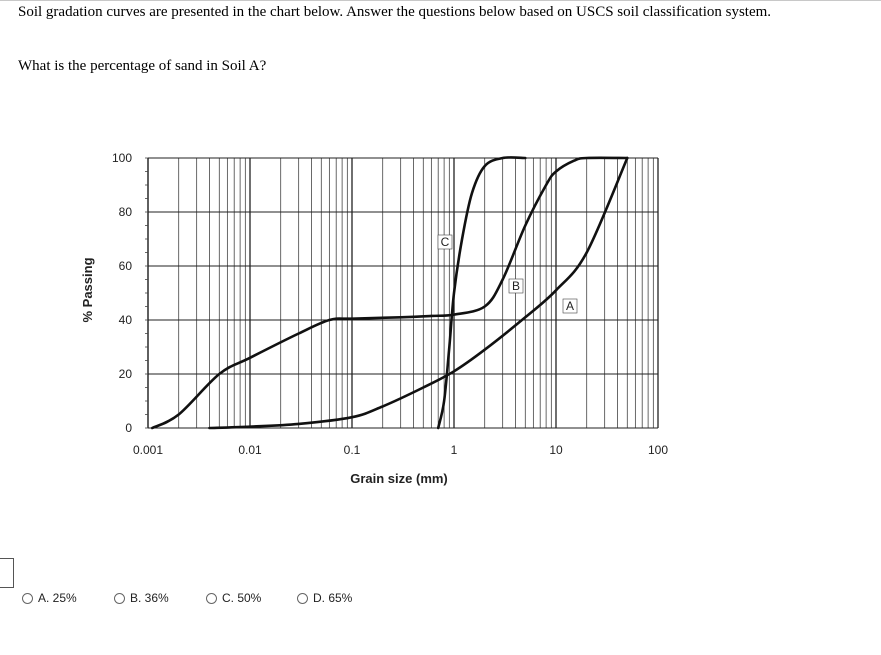 Image resolution: width=881 pixels, height=655 pixels. Describe the element at coordinates (27, 598) in the screenshot. I see `radio-a` at that location.